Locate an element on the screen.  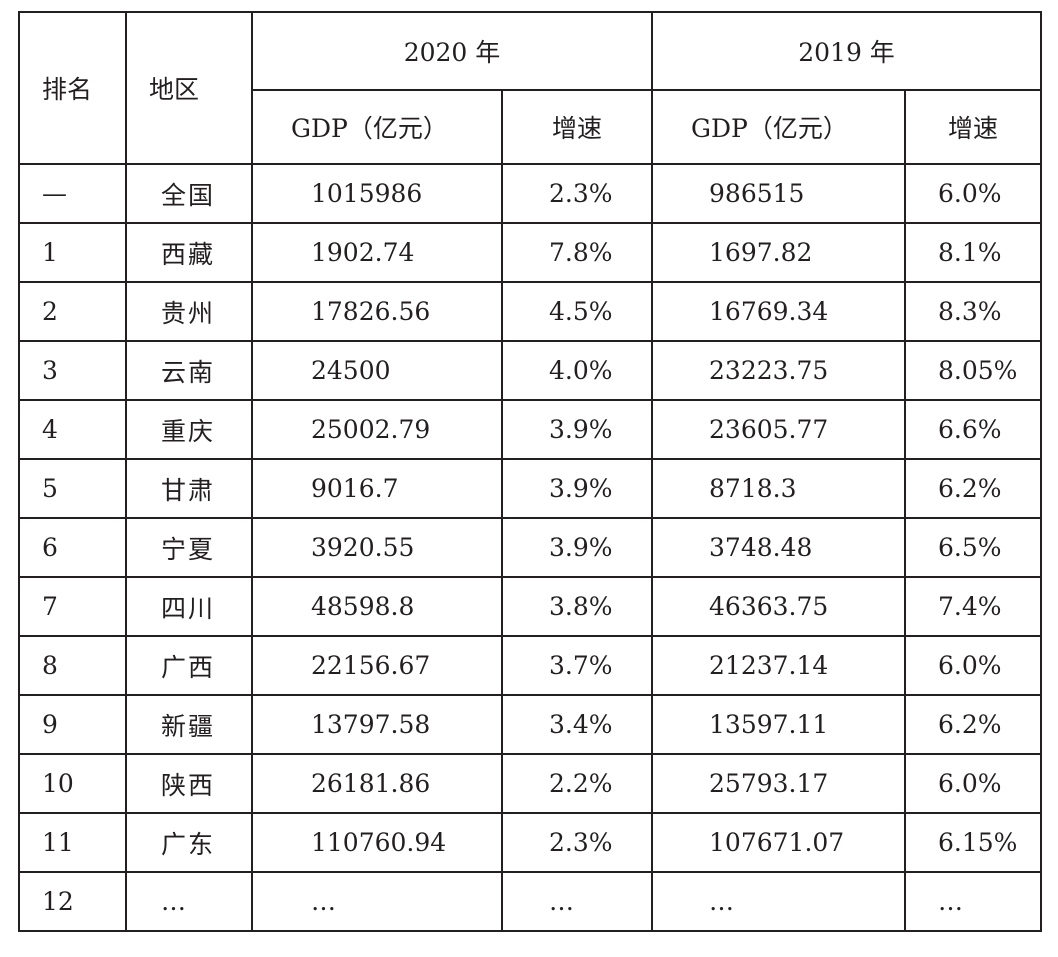
table-row: 5 甘肃 9016.7 3.9% 8718.3 6.2% is located at coordinates (530, 488).